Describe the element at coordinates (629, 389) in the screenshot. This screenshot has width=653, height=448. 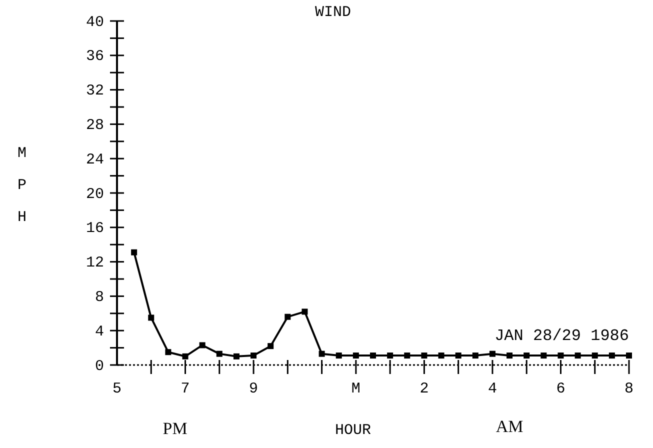
I see `x-tick-label: 8` at that location.